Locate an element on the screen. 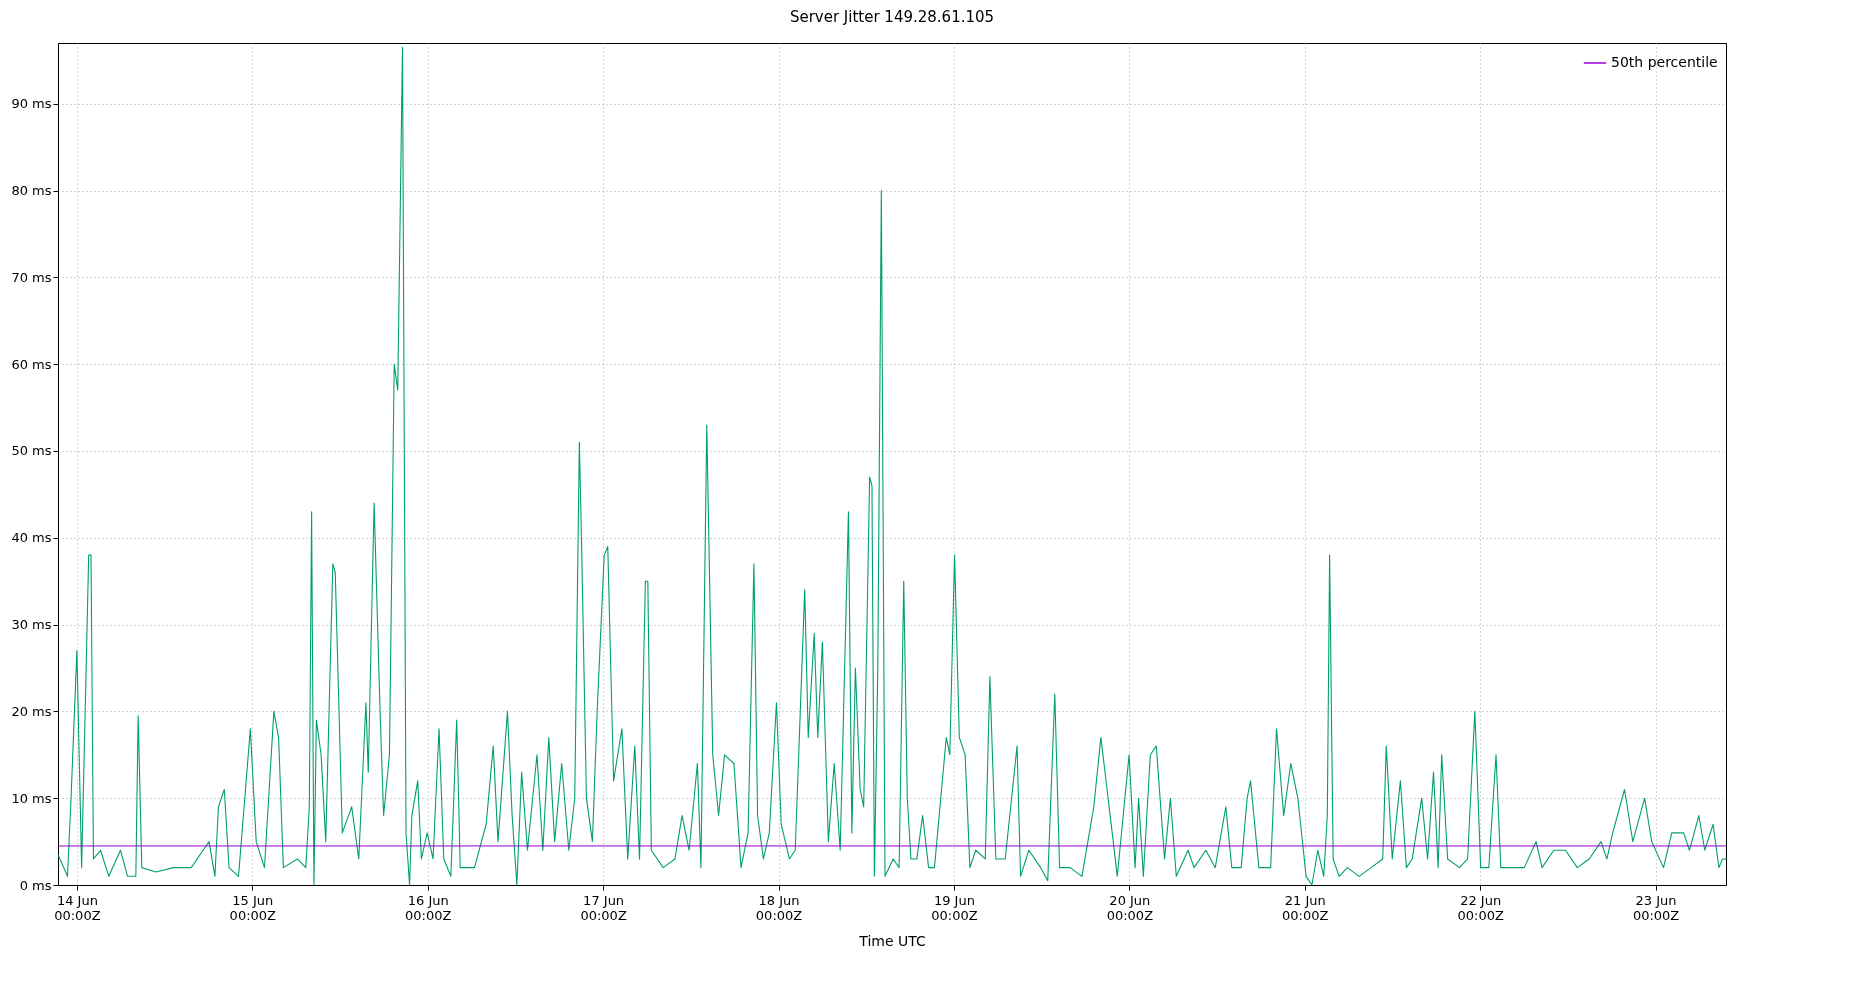 This screenshot has height=1000, width=1850. y-tick-label: 40 ms is located at coordinates (31, 538).